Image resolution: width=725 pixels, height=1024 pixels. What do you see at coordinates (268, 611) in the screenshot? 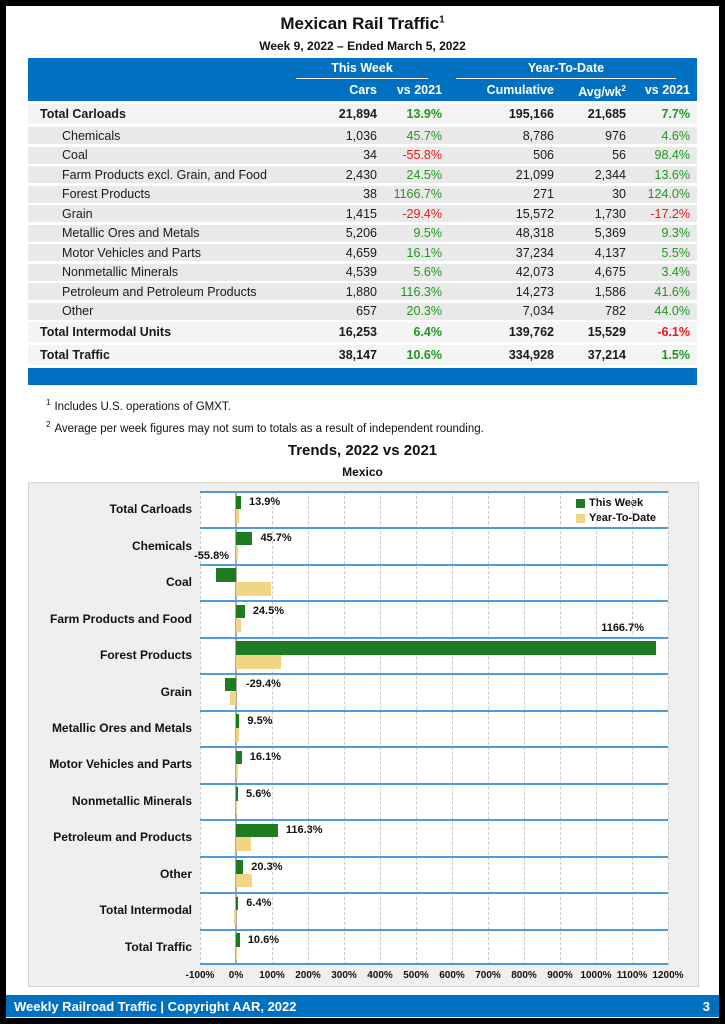
I see `bar-value-label: 24.5%` at bounding box center [268, 611].